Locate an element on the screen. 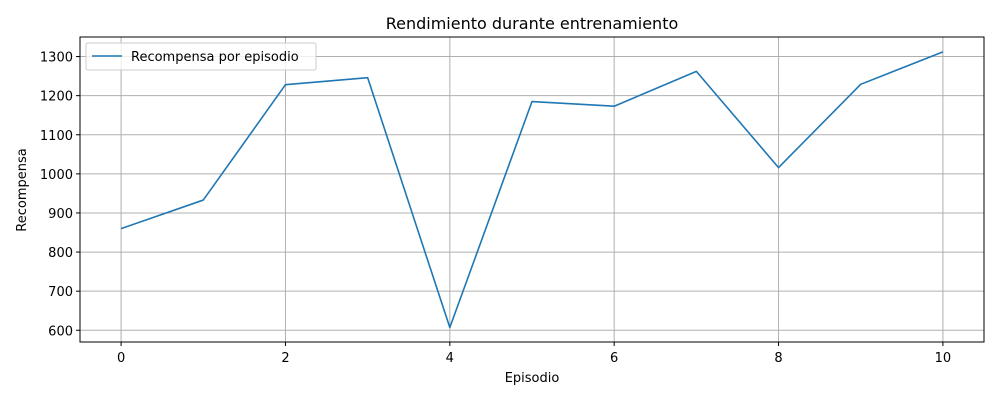 The width and height of the screenshot is (1000, 400). x-axis-label: Episodio is located at coordinates (532, 378).